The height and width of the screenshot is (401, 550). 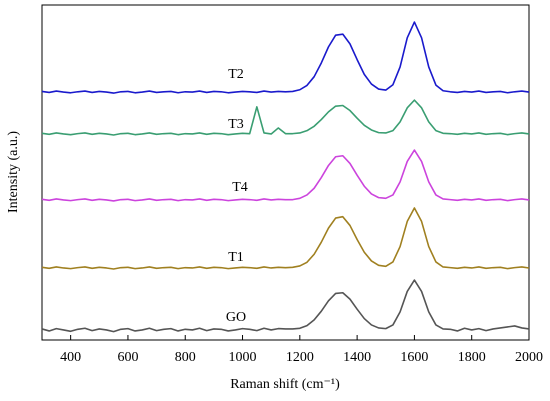 What do you see at coordinates (236, 257) in the screenshot?
I see `series-label: T1` at bounding box center [236, 257].